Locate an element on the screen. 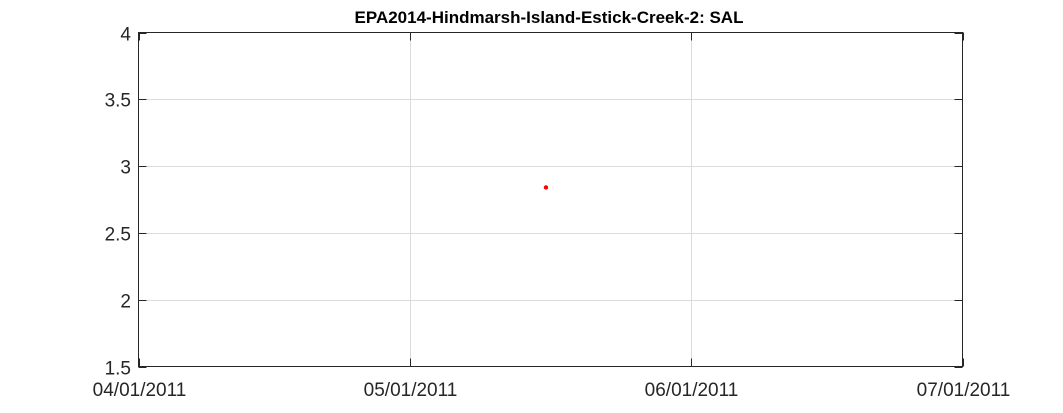  y-tick-label: 3.5 is located at coordinates (118, 101).